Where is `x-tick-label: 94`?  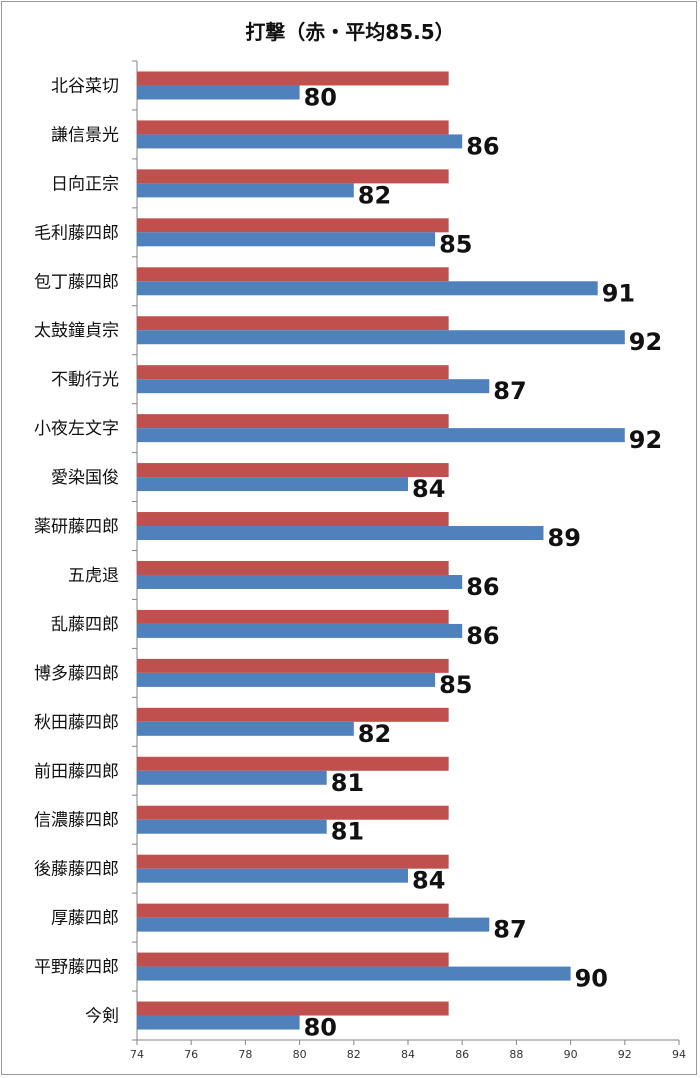 x-tick-label: 94 is located at coordinates (679, 1054).